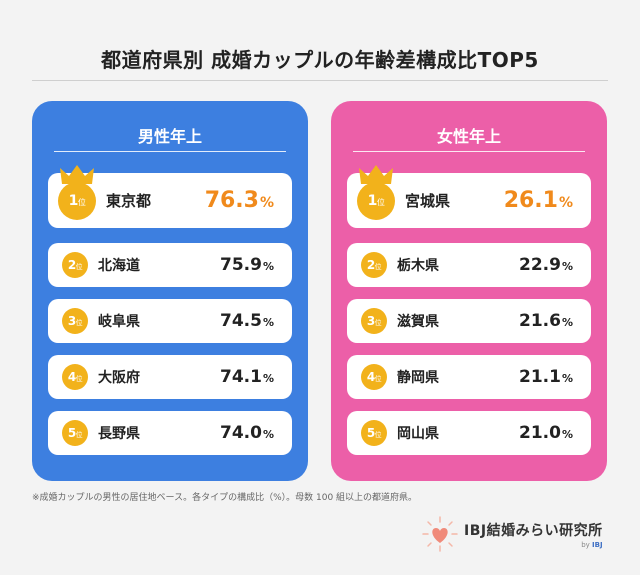 The width and height of the screenshot is (640, 575). What do you see at coordinates (247, 433) in the screenshot?
I see `percentage-value: 74.0%` at bounding box center [247, 433].